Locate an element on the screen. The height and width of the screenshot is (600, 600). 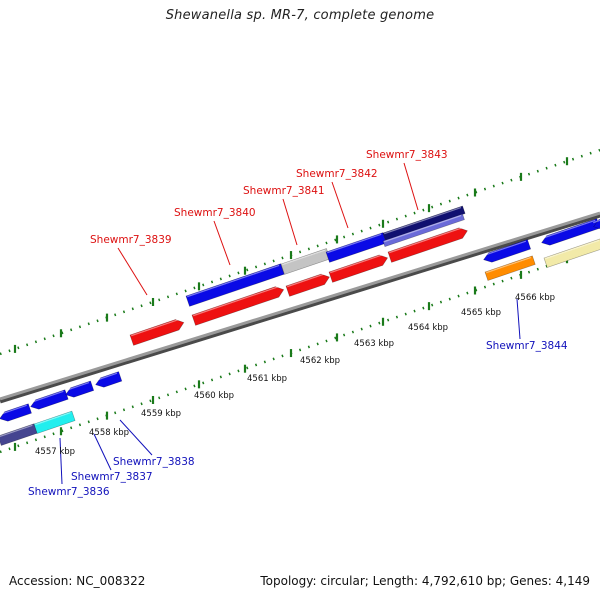
gene-label-shewmr7-3842: Shewmr7_3842 is located at coordinates (337, 174).